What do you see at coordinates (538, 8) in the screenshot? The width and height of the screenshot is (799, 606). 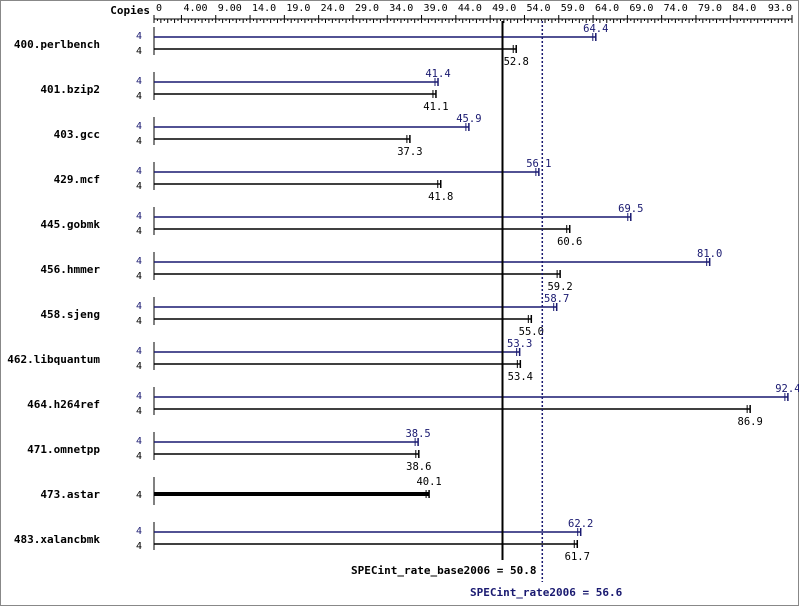 I see `x-tick-label: 54.0` at bounding box center [538, 8].